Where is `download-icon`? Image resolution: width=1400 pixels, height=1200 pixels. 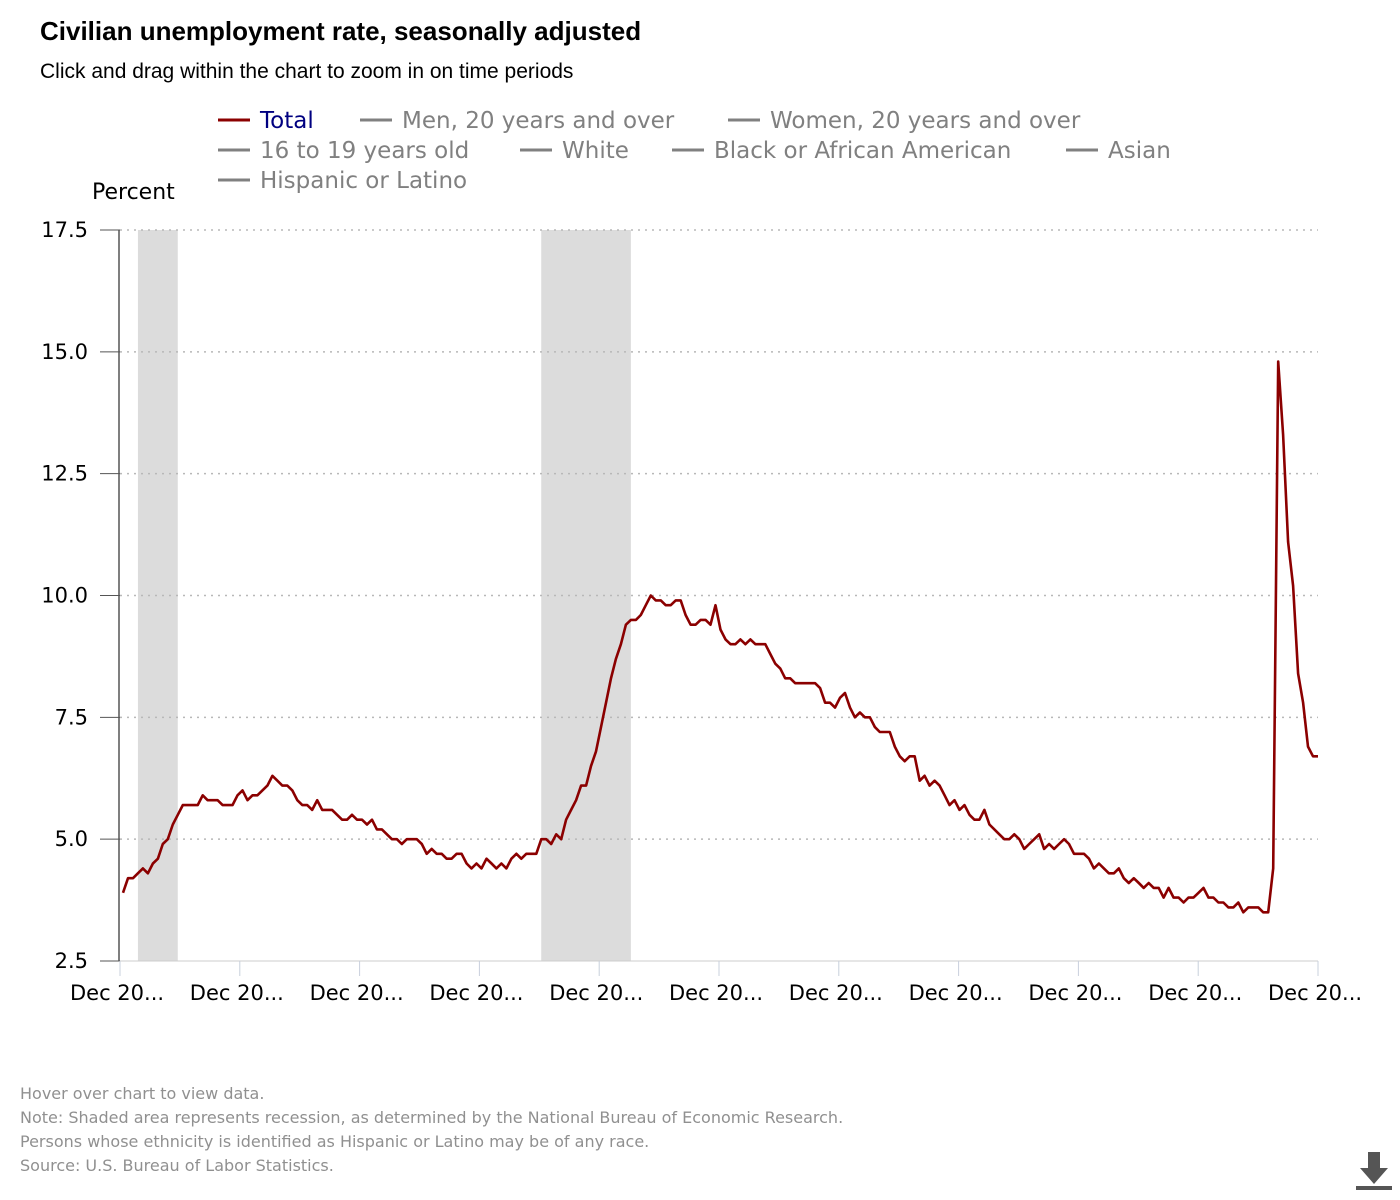 download-icon is located at coordinates (1374, 1171).